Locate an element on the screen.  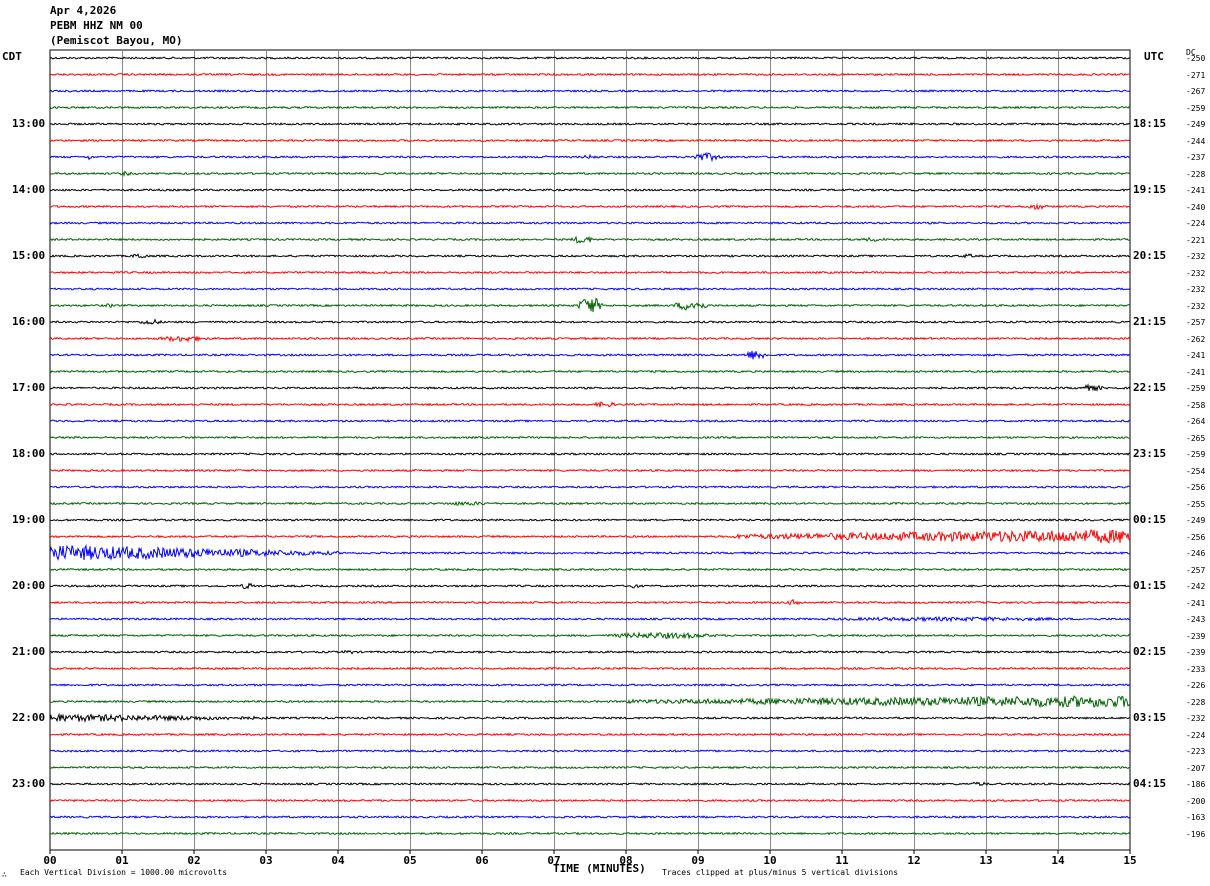
x-tick-label: 04 is located at coordinates (338, 860).